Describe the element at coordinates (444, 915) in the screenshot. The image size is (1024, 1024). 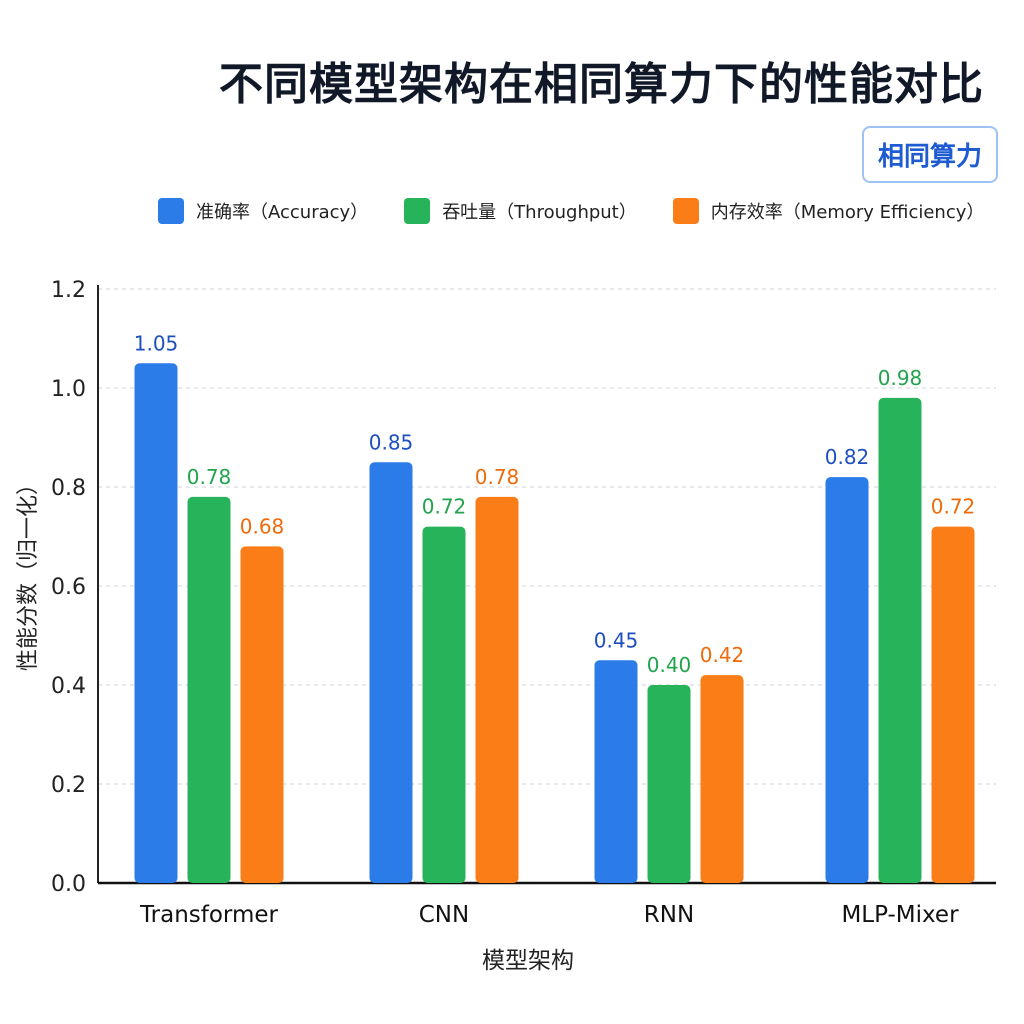
I see `x-tick-label: CNN` at that location.